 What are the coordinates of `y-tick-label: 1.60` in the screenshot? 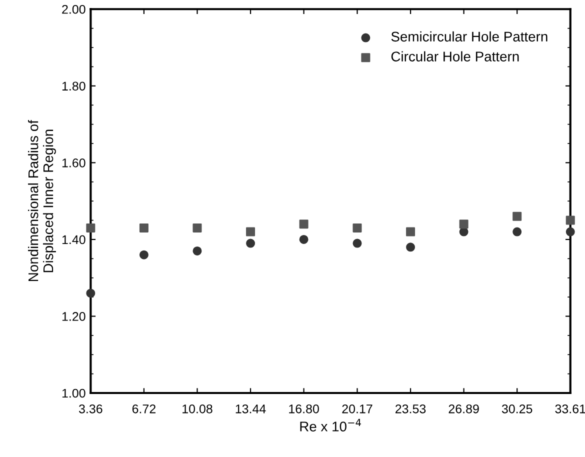 It's located at (74, 163).